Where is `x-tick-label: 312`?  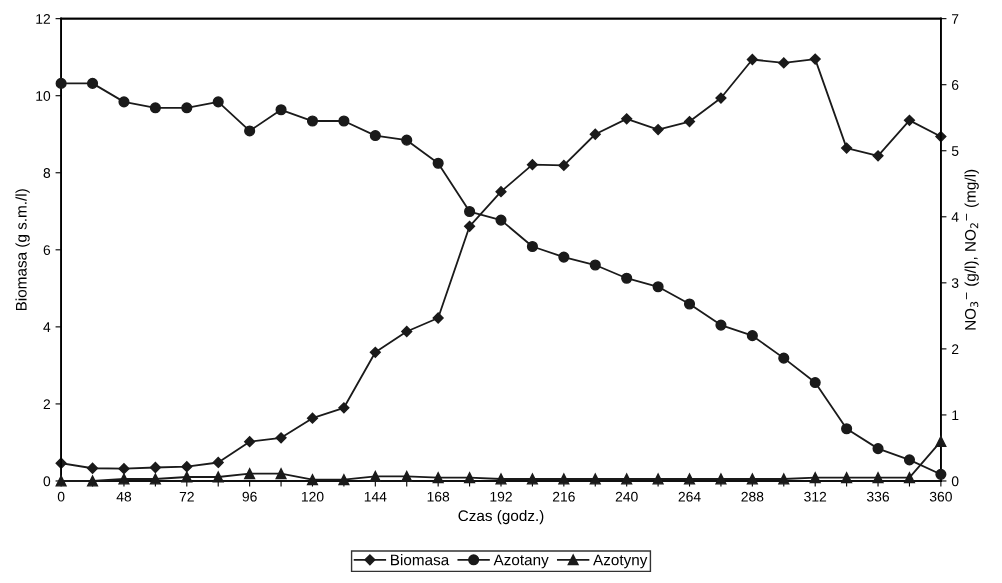
x-tick-label: 312 is located at coordinates (815, 496).